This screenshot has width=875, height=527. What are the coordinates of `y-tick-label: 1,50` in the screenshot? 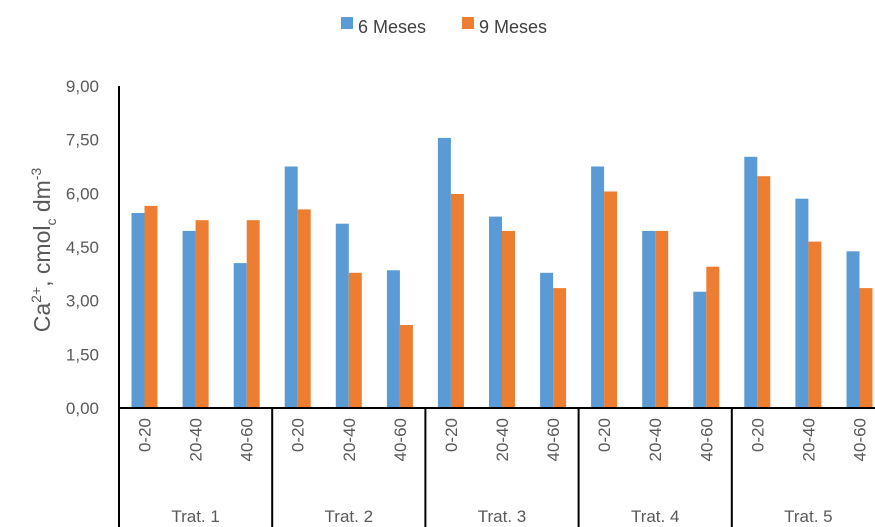 It's located at (82, 354).